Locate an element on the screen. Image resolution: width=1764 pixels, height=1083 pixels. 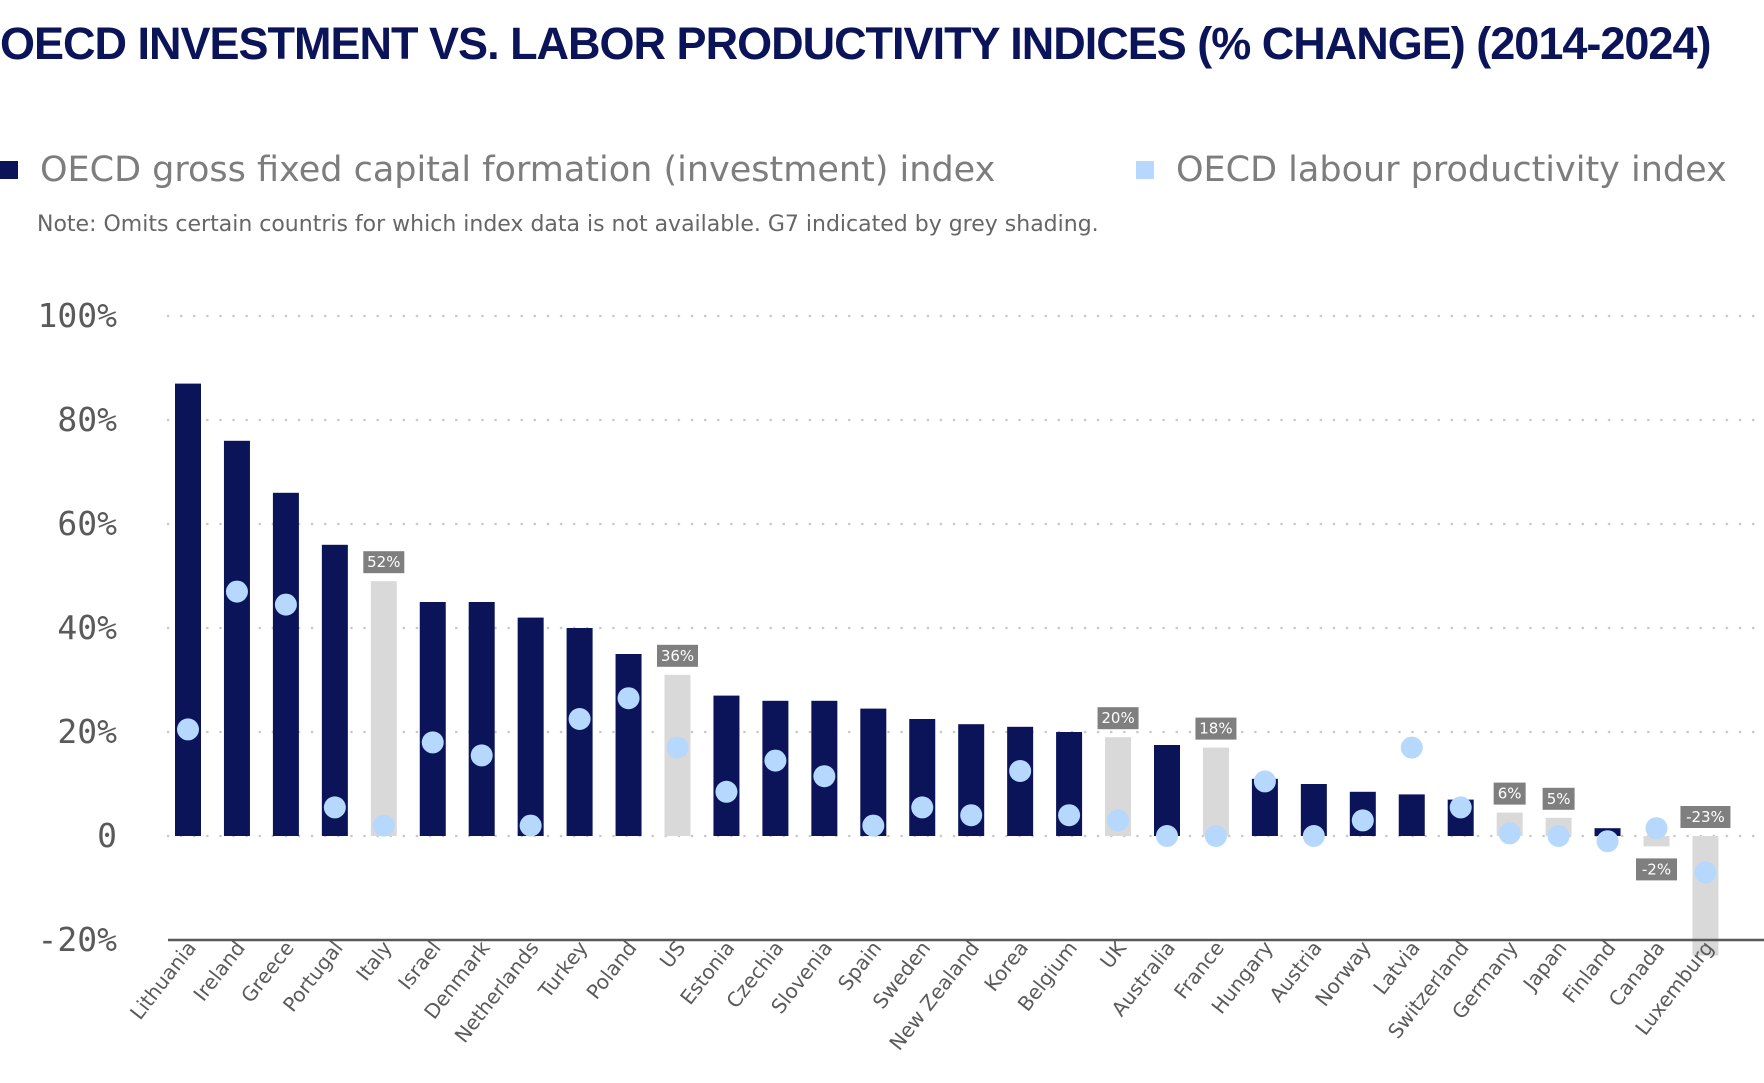
y-axis: 100% 80% 60% 40% 20% 0 -20% is located at coordinates (78, 627).